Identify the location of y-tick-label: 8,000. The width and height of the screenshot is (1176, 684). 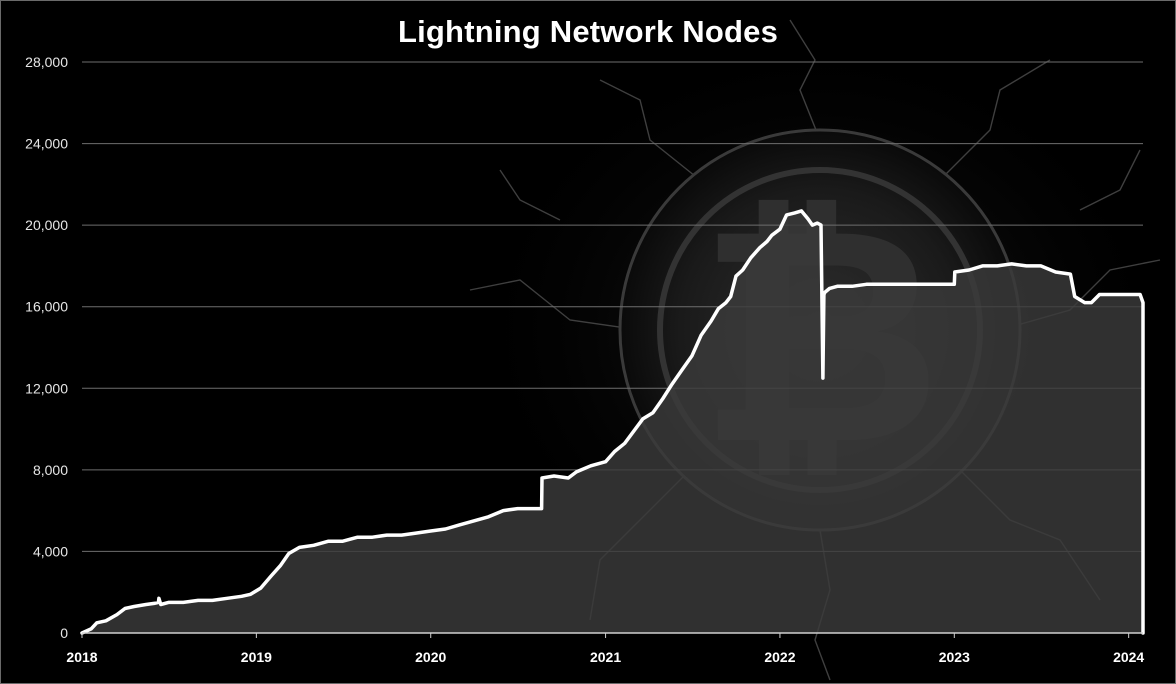
(50, 470).